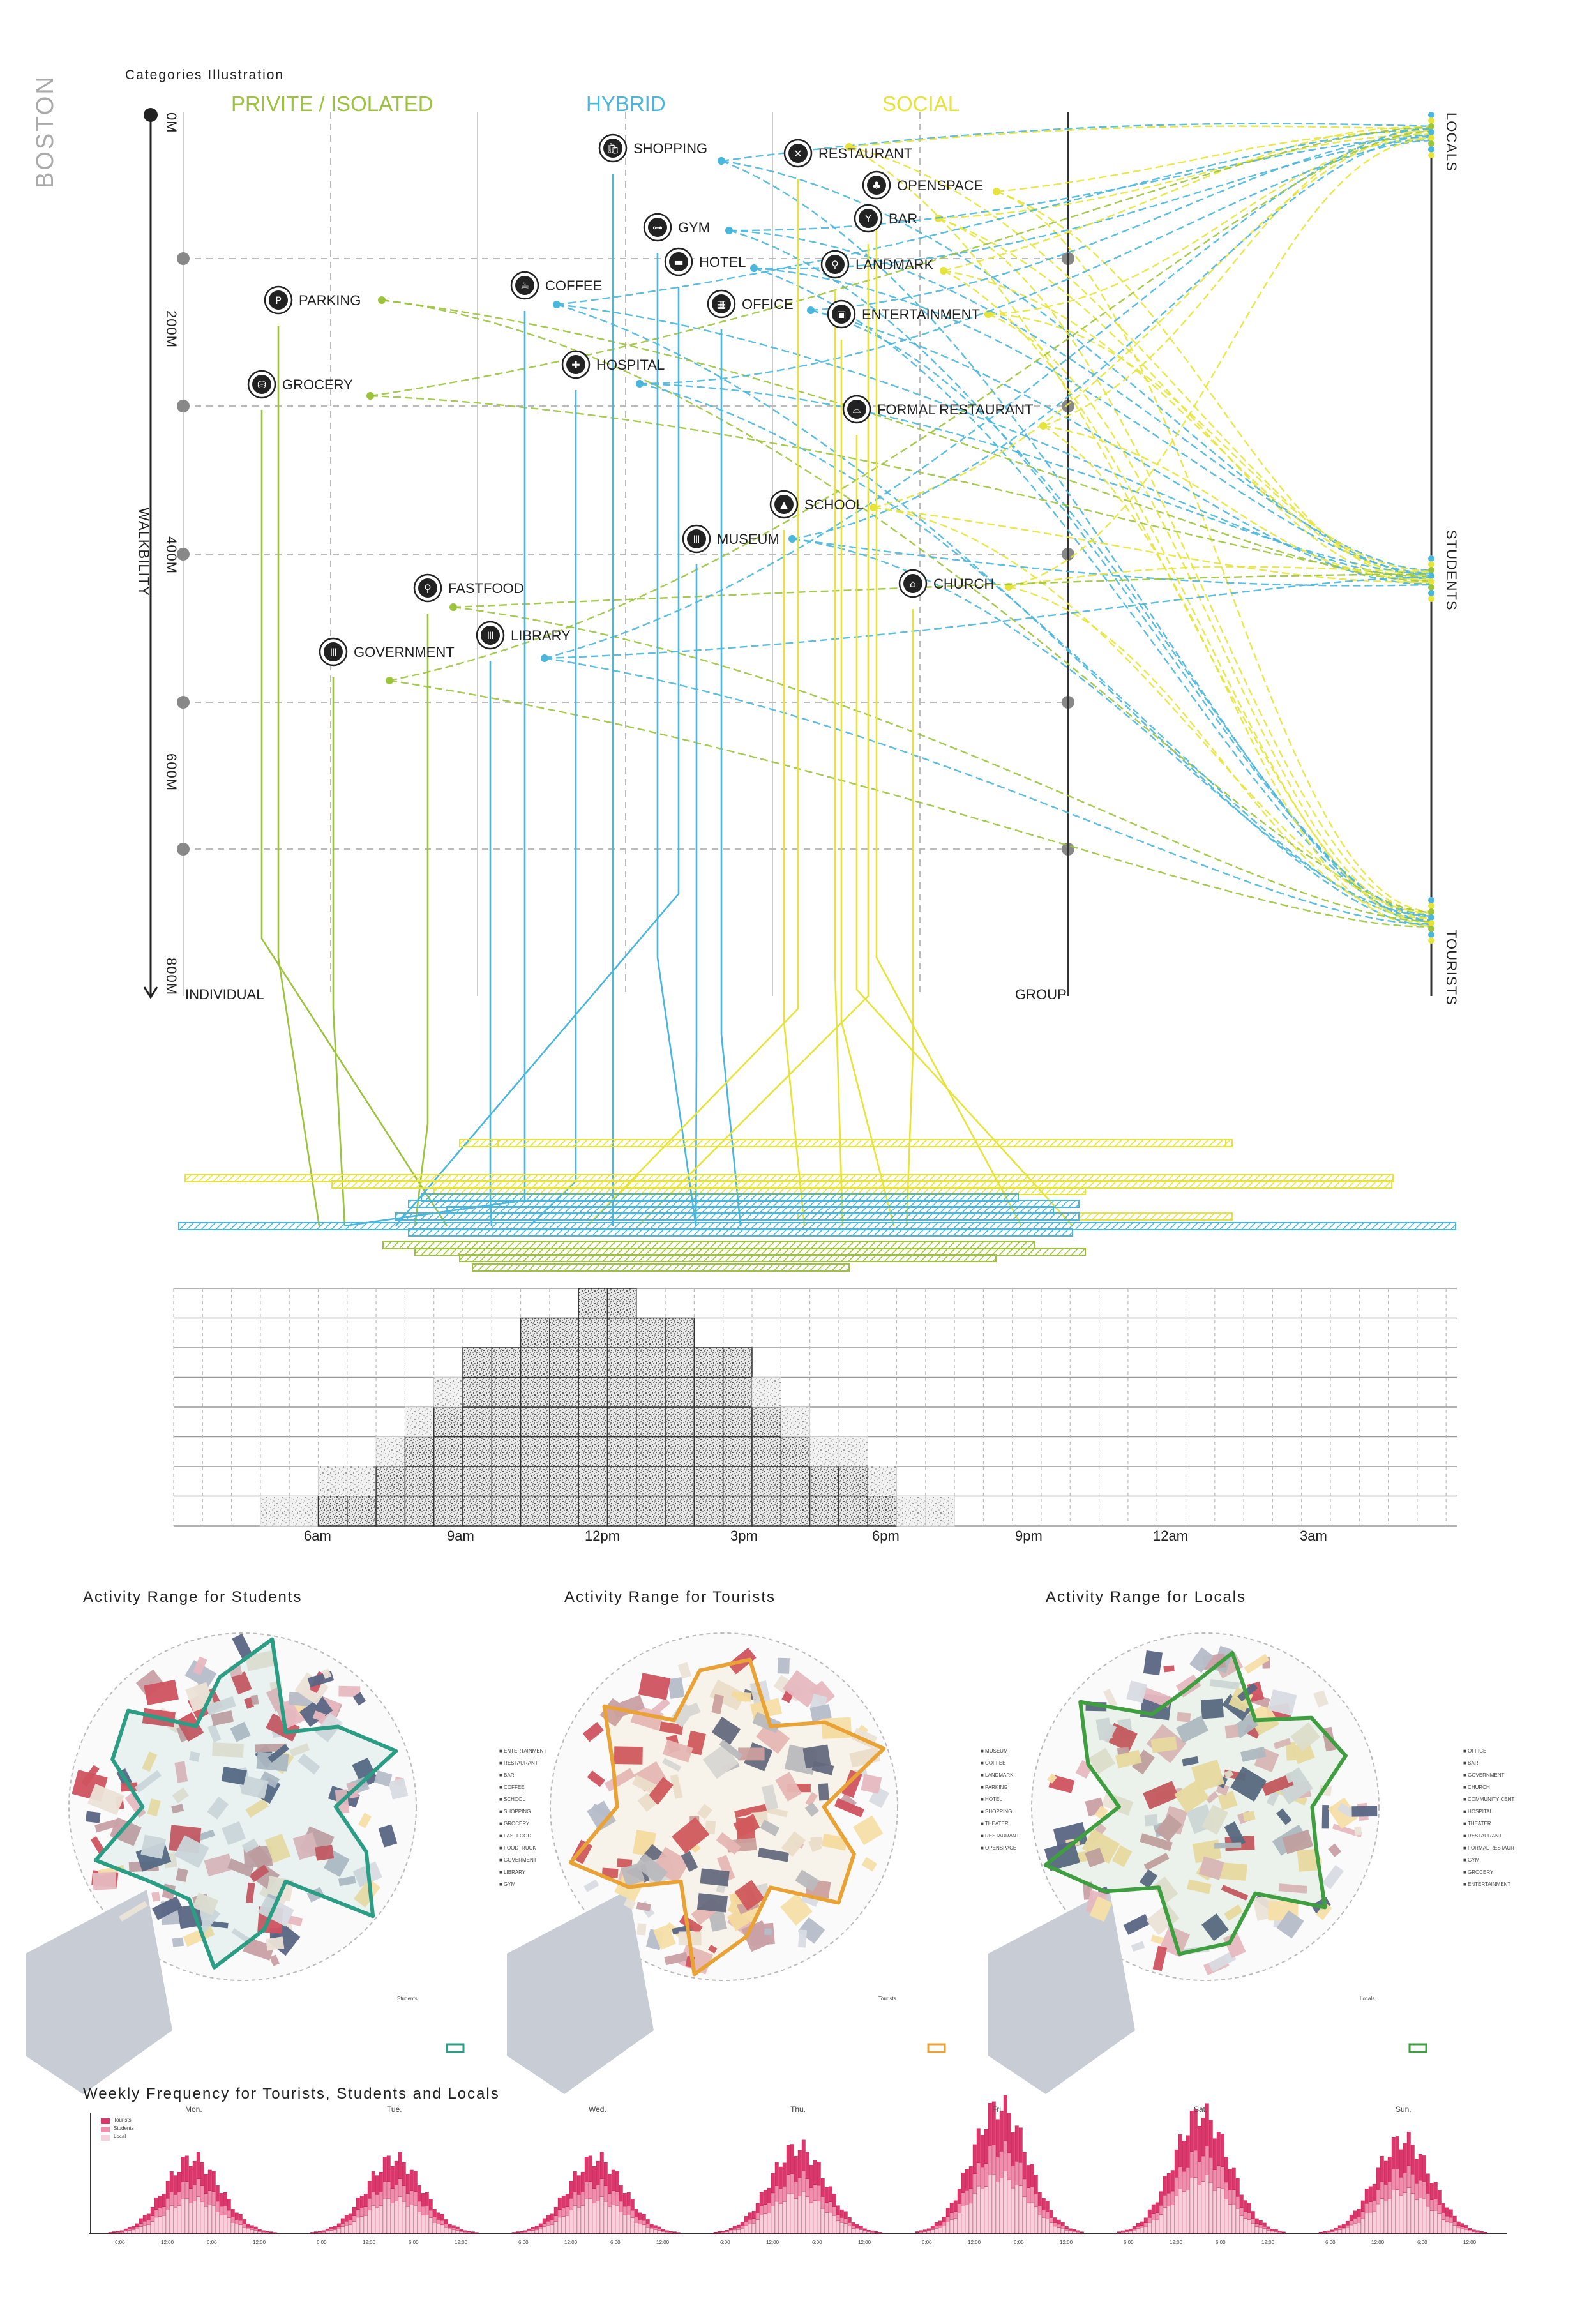  Describe the element at coordinates (997, 1775) in the screenshot. I see `legend-item: ■ LANDMARK` at that location.